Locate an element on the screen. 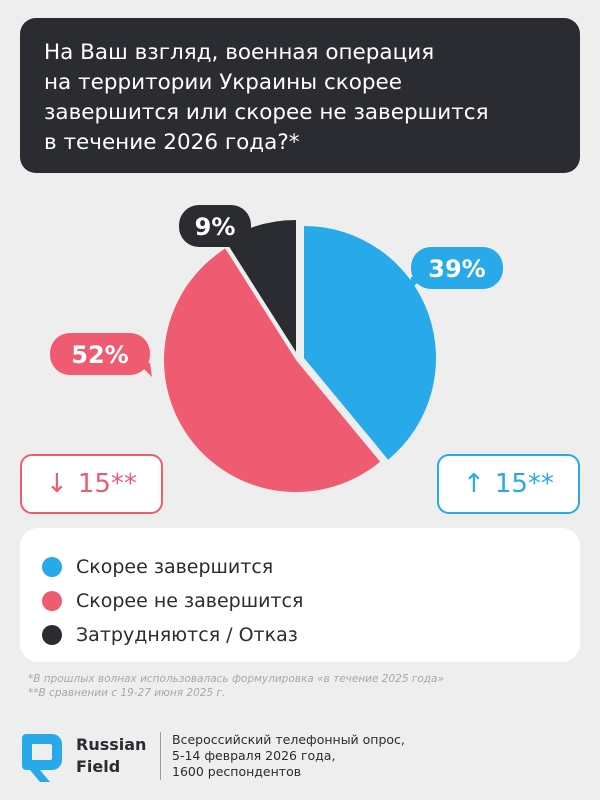  legend-dot-dark is located at coordinates (52, 635).